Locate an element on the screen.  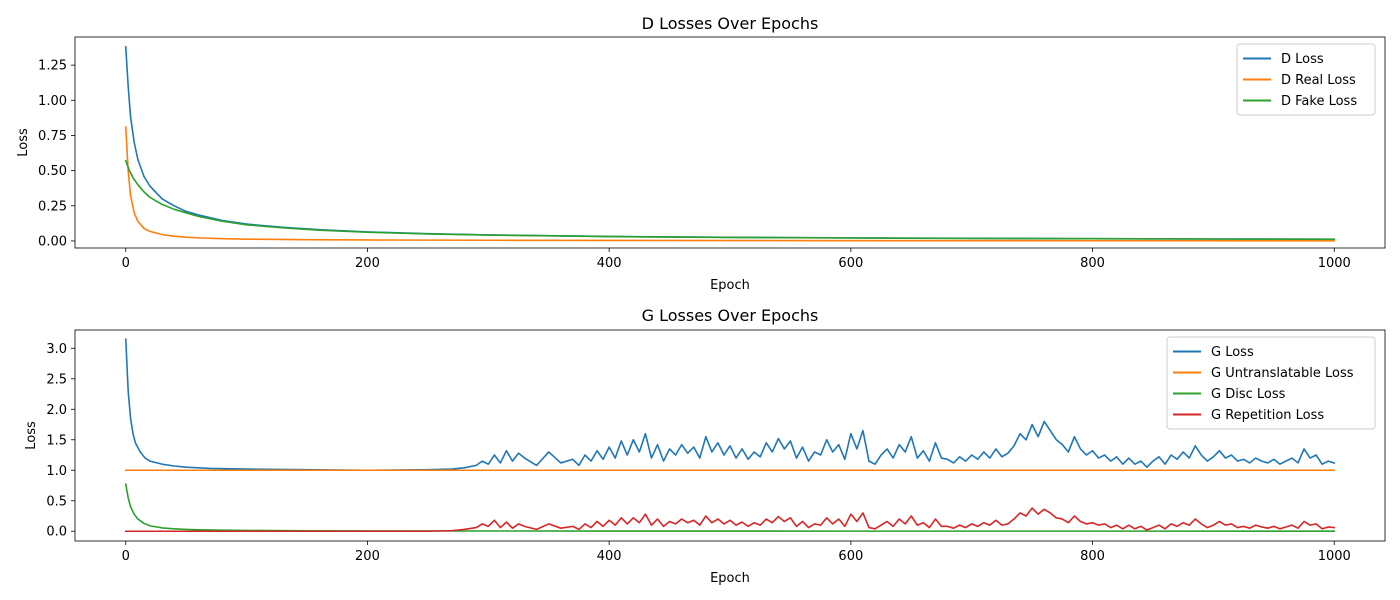
series-line-g-repetition-loss is located at coordinates (730, 520).